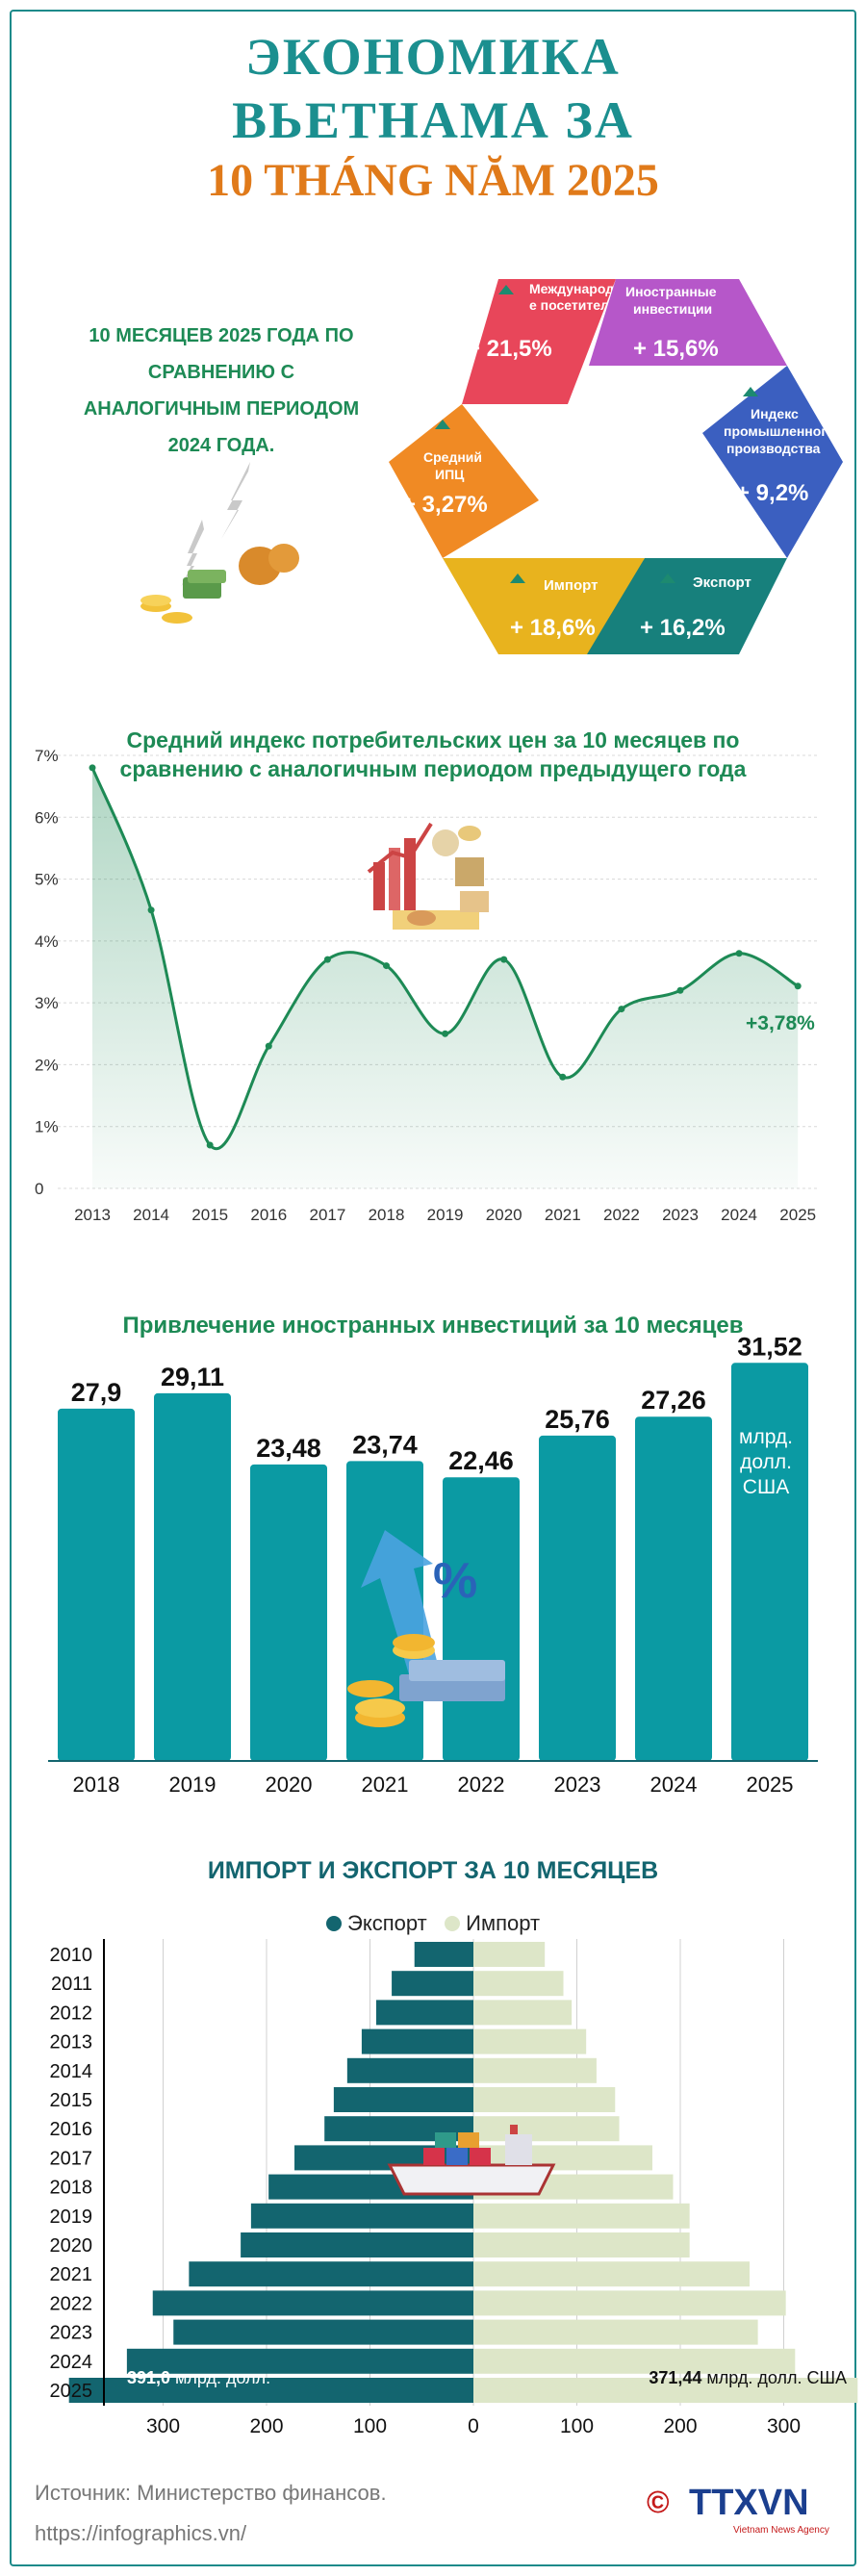  Describe the element at coordinates (47, 1127) in the screenshot. I see `cpi-y-tick-label: 1%` at that location.